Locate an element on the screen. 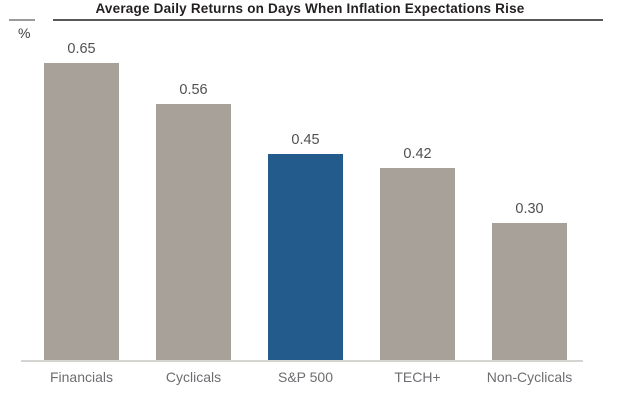  x-axis-line is located at coordinates (302, 361).